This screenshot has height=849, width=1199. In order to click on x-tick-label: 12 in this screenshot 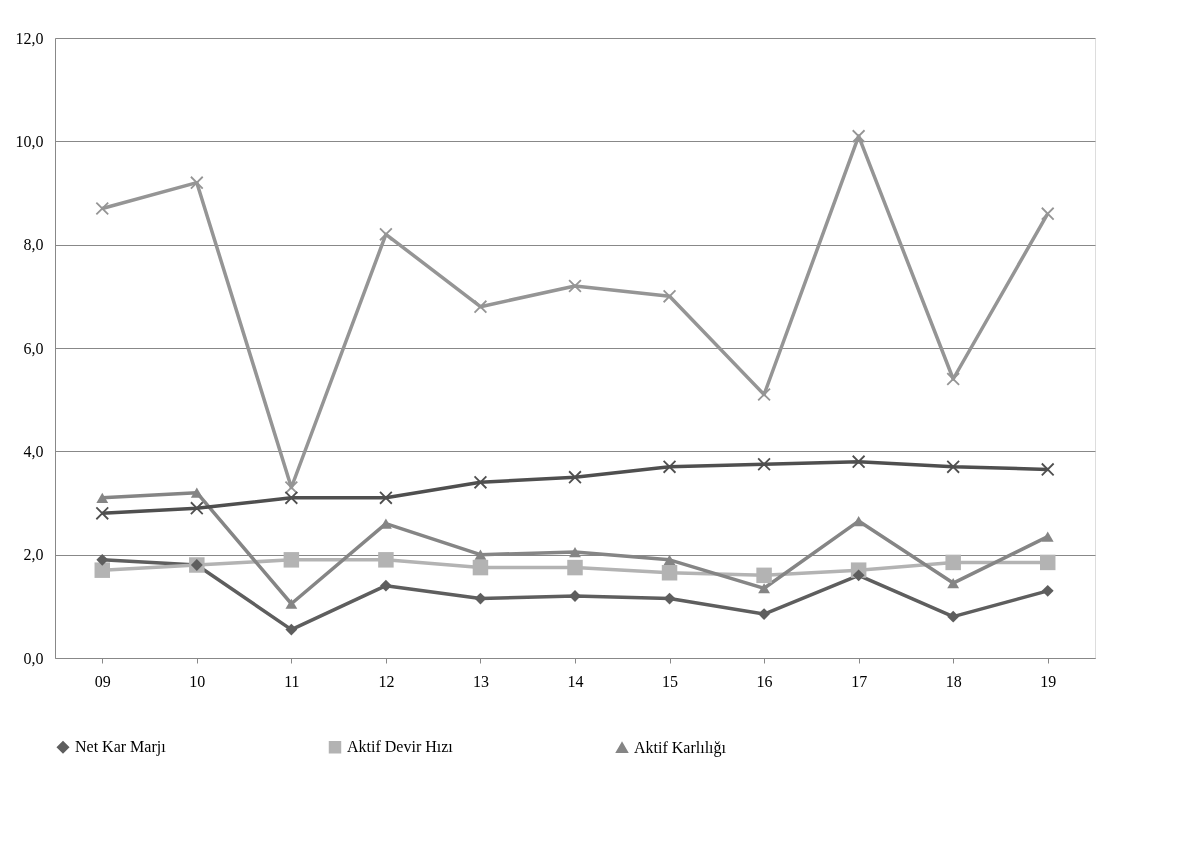, I will do `click(386, 681)`.